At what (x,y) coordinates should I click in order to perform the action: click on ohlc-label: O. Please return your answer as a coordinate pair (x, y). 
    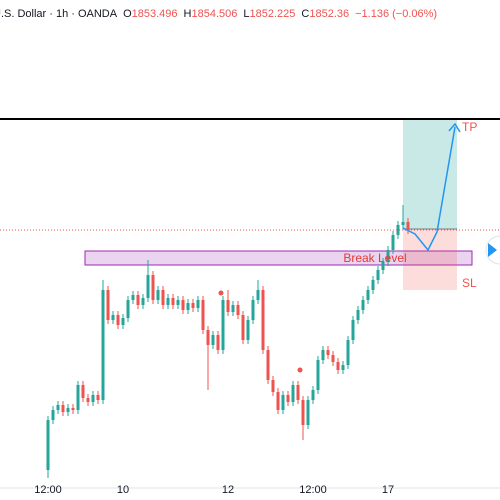
    Looking at the image, I should click on (127, 14).